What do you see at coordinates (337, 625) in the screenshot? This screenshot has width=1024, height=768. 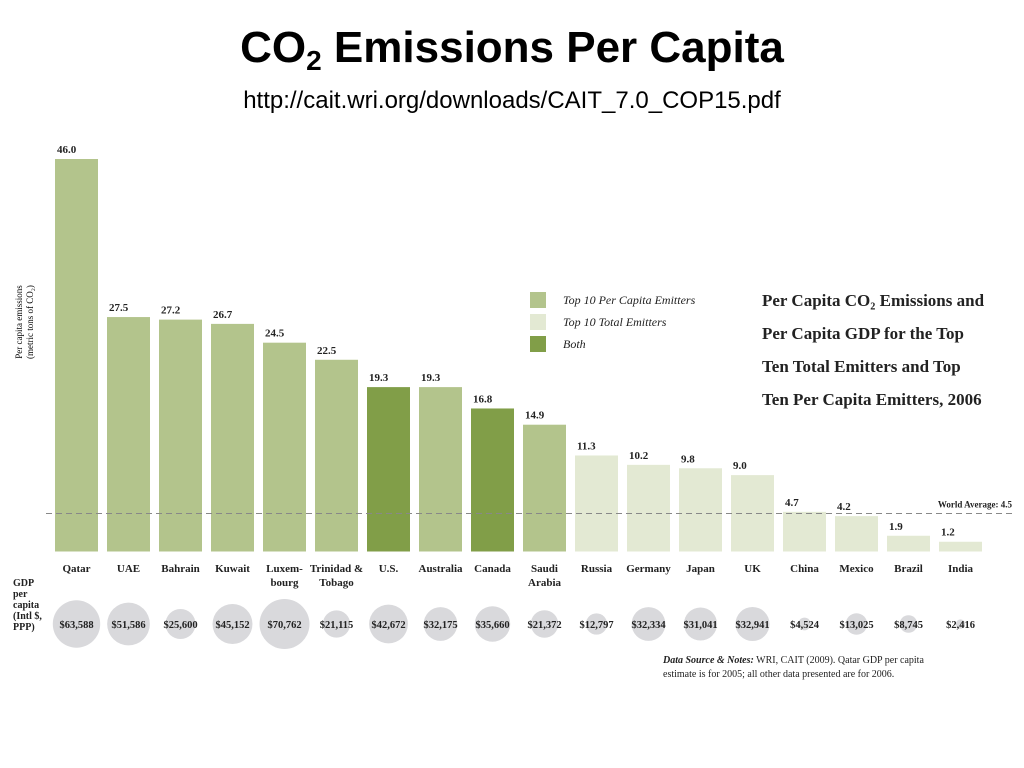 I see `gdp-value-label: $21,115` at bounding box center [337, 625].